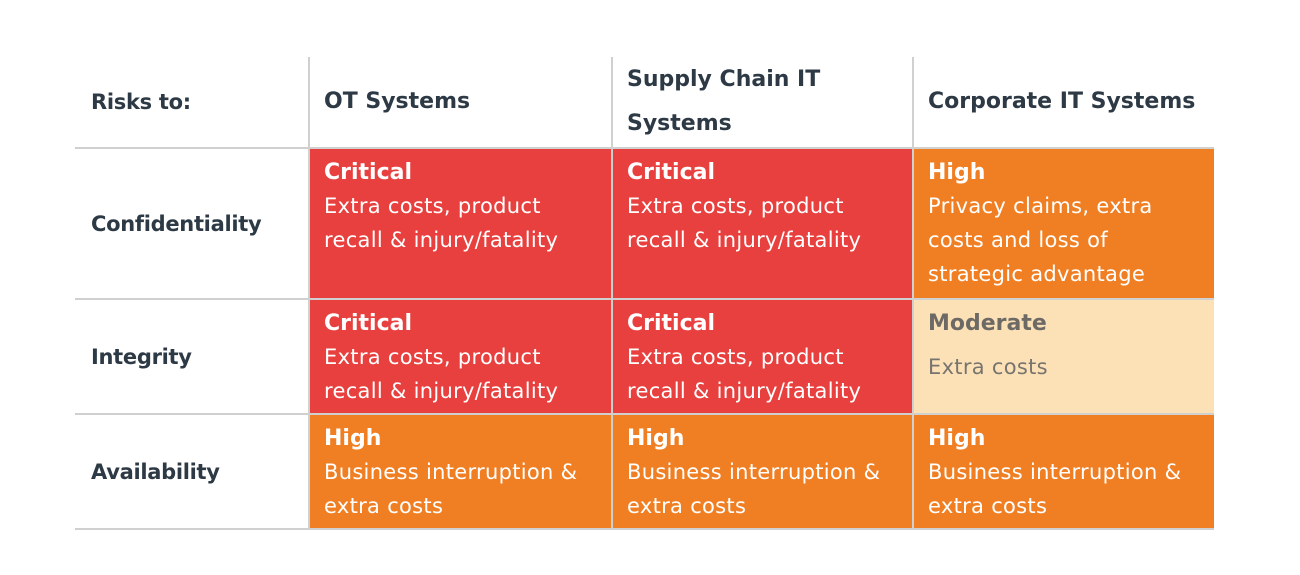 This screenshot has height=575, width=1300. What do you see at coordinates (461, 103) in the screenshot?
I see `column-header-ot-systems: OT Systems` at bounding box center [461, 103].